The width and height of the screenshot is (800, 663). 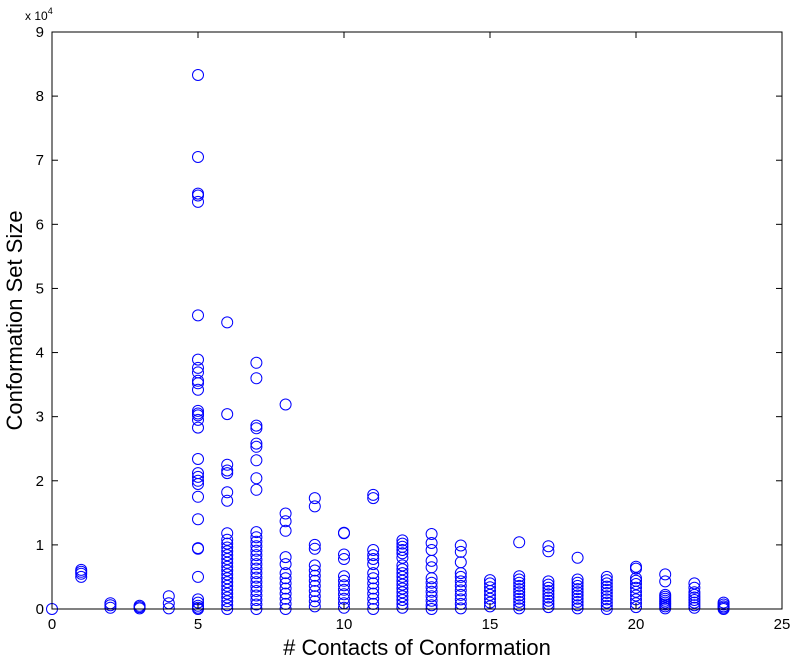 I want to click on y-tick-label: 6, so click(x=40, y=224).